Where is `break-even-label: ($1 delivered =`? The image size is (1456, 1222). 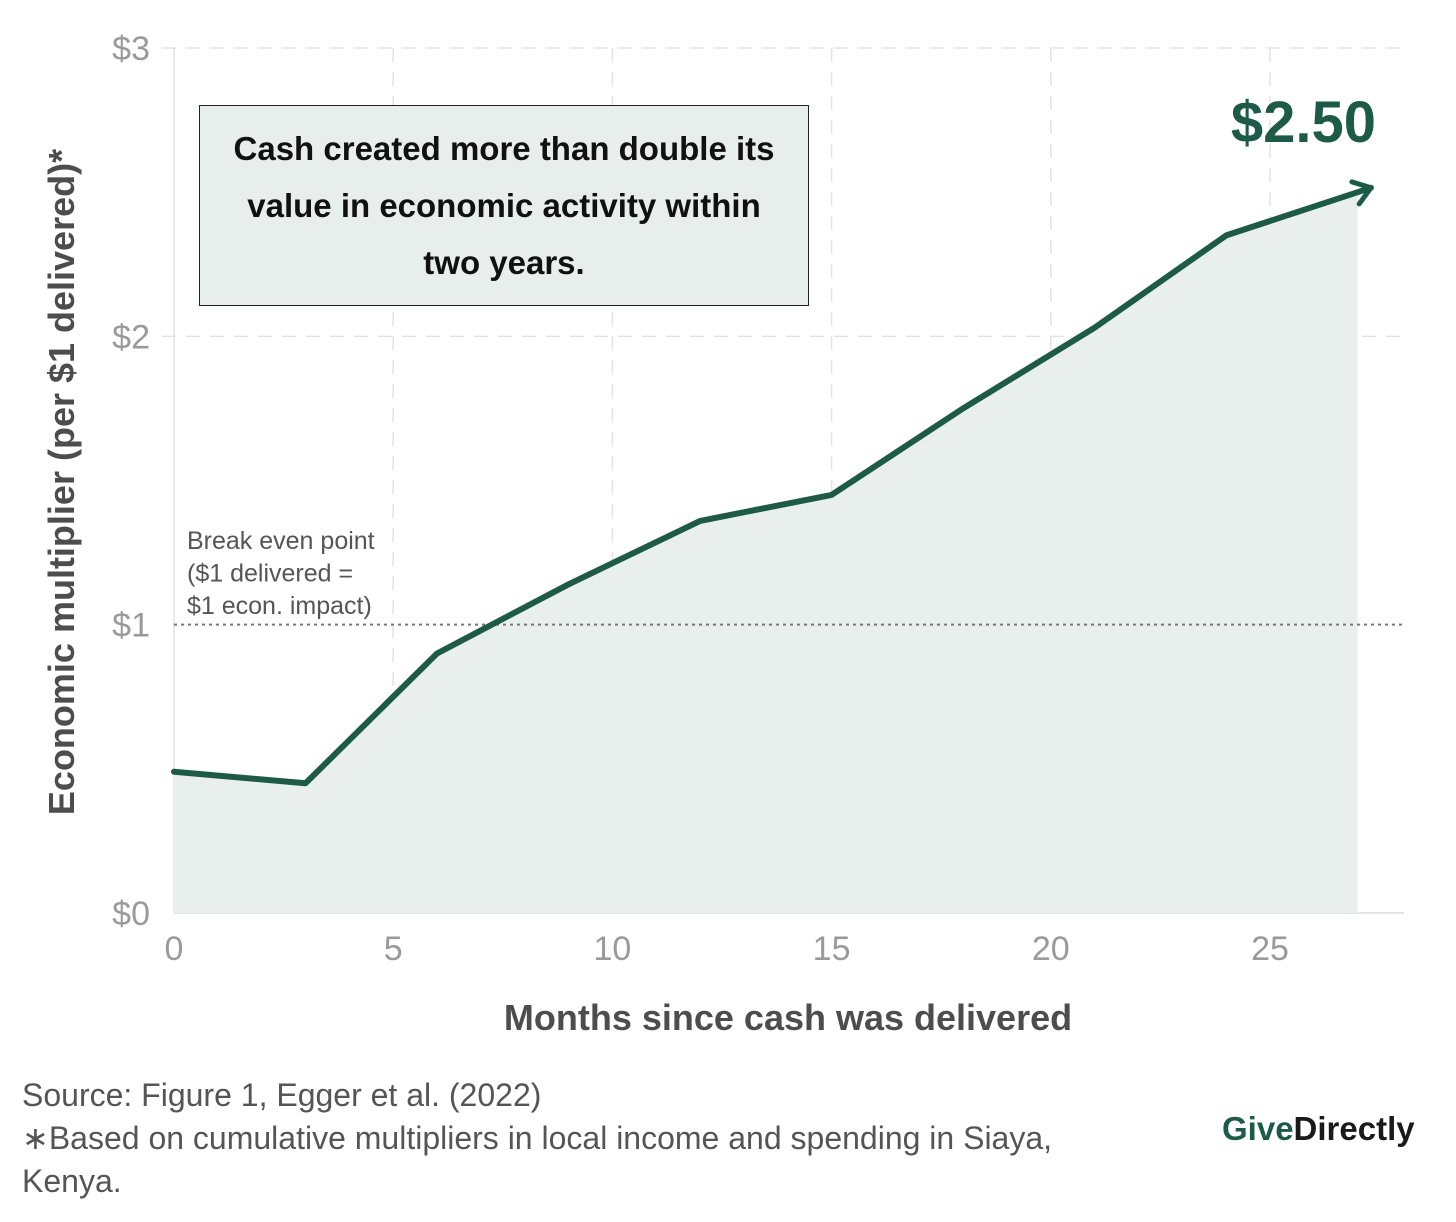 break-even-label: ($1 delivered = is located at coordinates (270, 574).